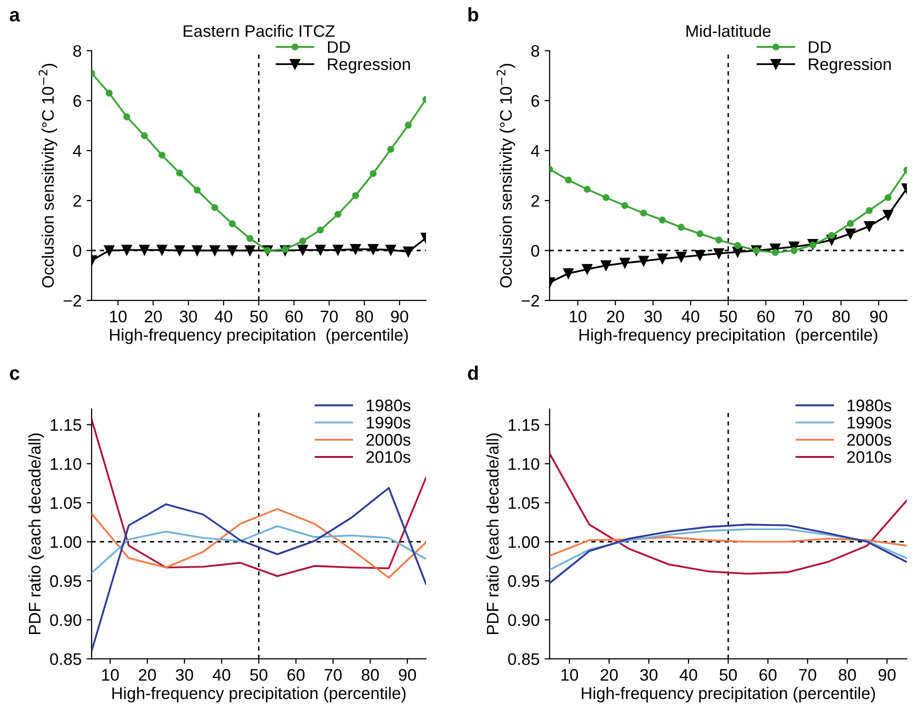 The height and width of the screenshot is (724, 916). Describe the element at coordinates (473, 373) in the screenshot. I see `text: d` at that location.